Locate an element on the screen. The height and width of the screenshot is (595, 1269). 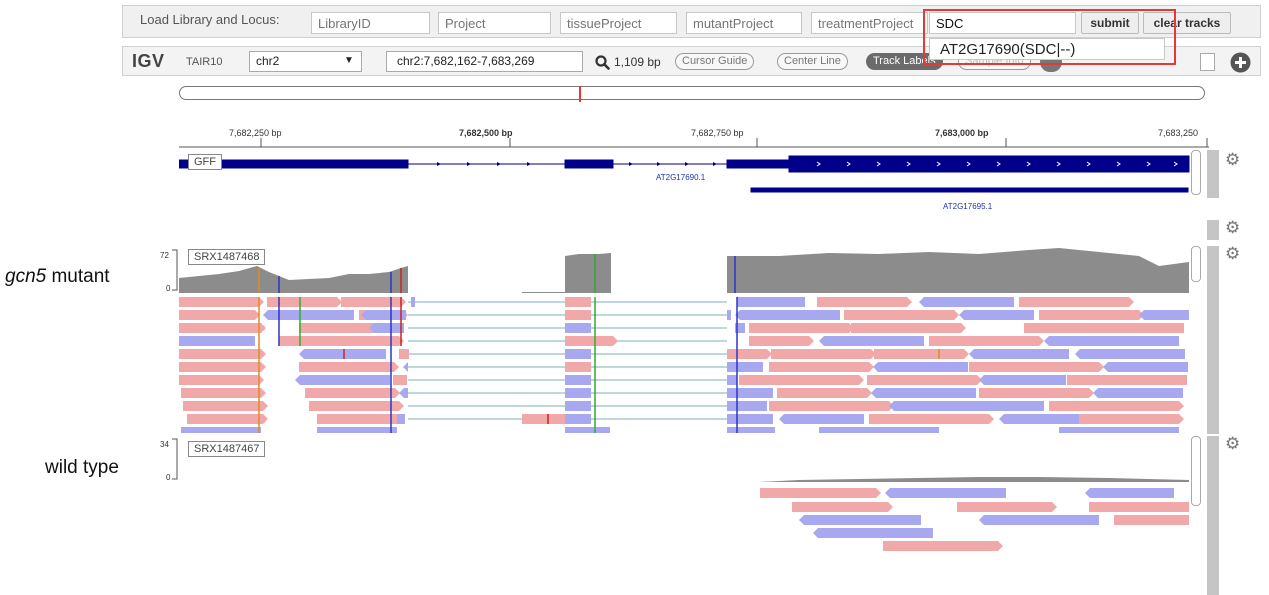
track-side-label: gcn5 mutant is located at coordinates (57, 277).